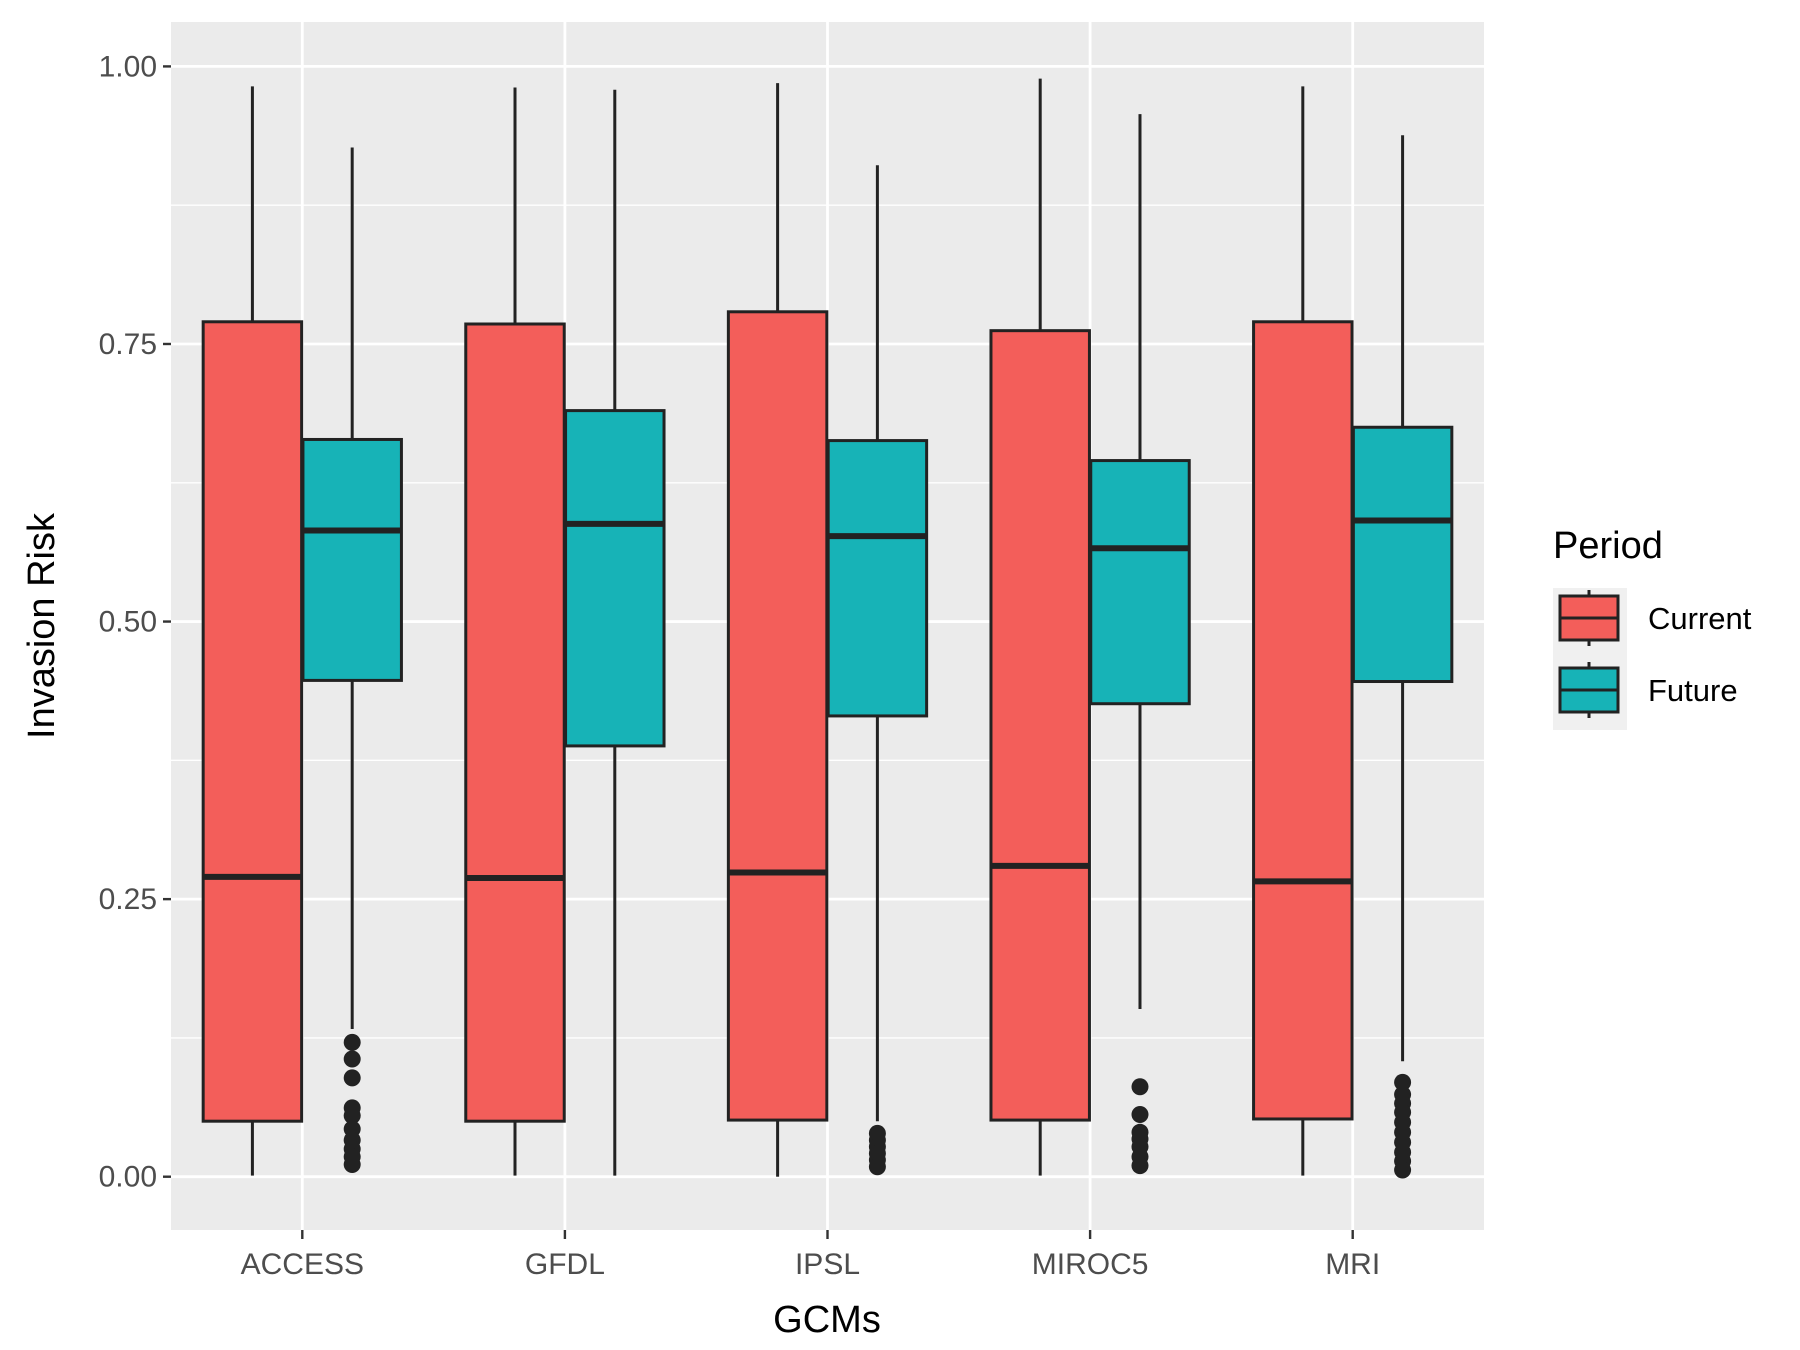 This screenshot has height=1350, width=1800. I want to click on x-tick-label: ACCESS, so click(302, 1264).